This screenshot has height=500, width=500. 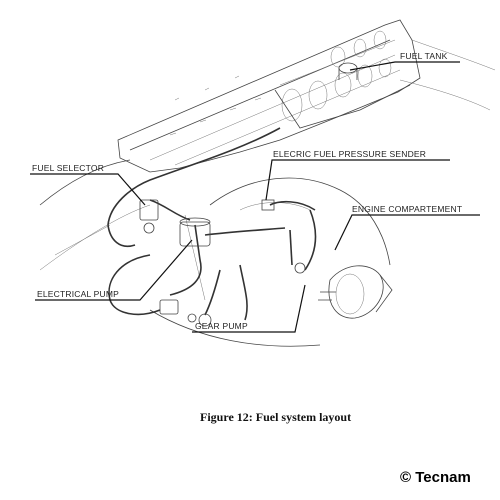 I want to click on pressure-sender-label: ELECRIC FUEL PRESSURE SENDER, so click(x=349, y=154).